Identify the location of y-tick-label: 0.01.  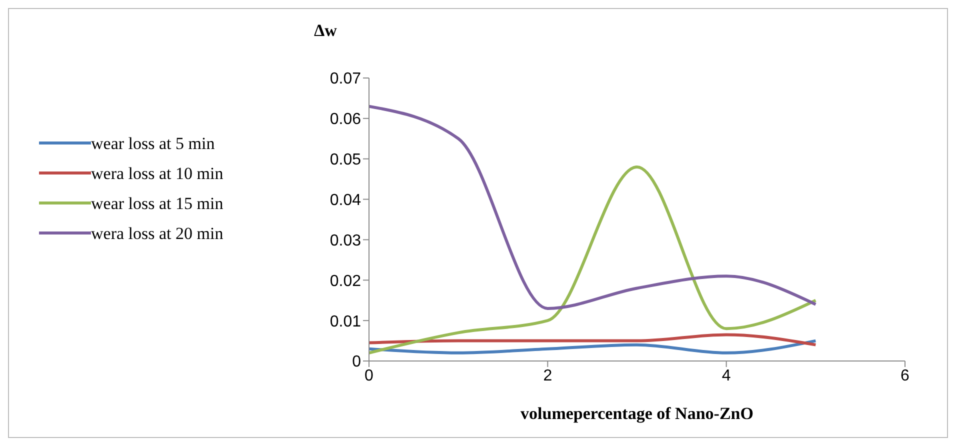
(346, 321).